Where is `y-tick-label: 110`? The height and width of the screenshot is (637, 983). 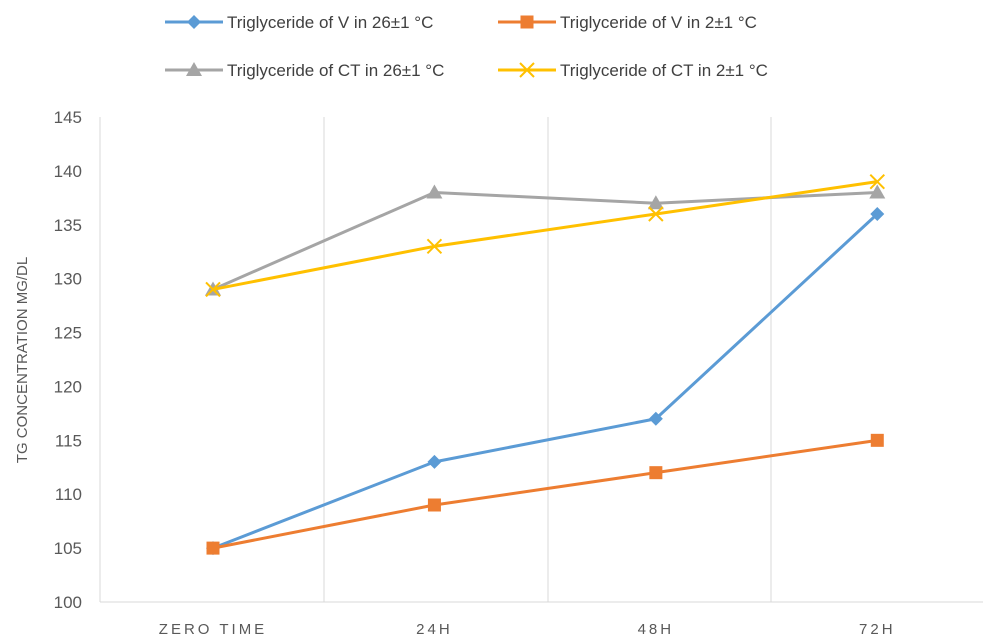 y-tick-label: 110 is located at coordinates (68, 494).